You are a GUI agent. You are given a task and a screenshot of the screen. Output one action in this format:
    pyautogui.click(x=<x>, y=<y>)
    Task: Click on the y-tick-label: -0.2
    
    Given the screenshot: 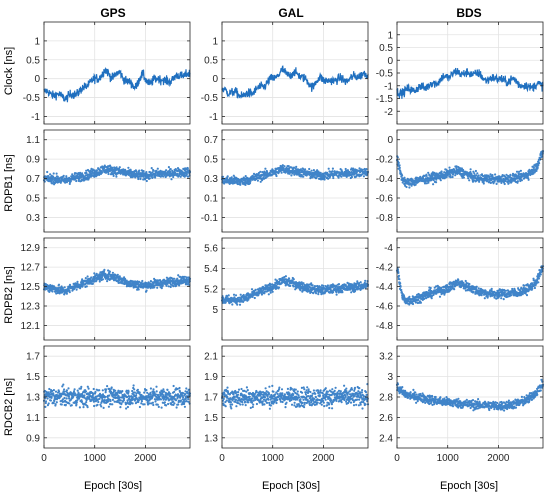 What is the action you would take?
    pyautogui.click(x=385, y=160)
    